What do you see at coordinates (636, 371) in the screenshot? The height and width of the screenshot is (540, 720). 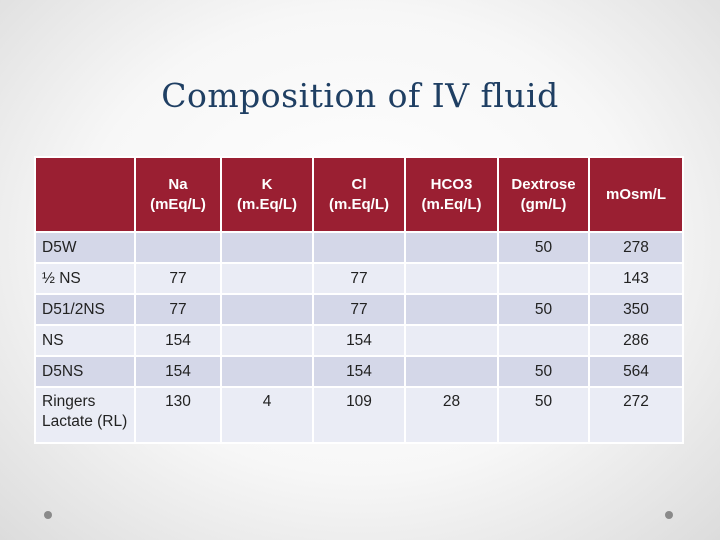 I see `value-cell-mosm: 564` at bounding box center [636, 371].